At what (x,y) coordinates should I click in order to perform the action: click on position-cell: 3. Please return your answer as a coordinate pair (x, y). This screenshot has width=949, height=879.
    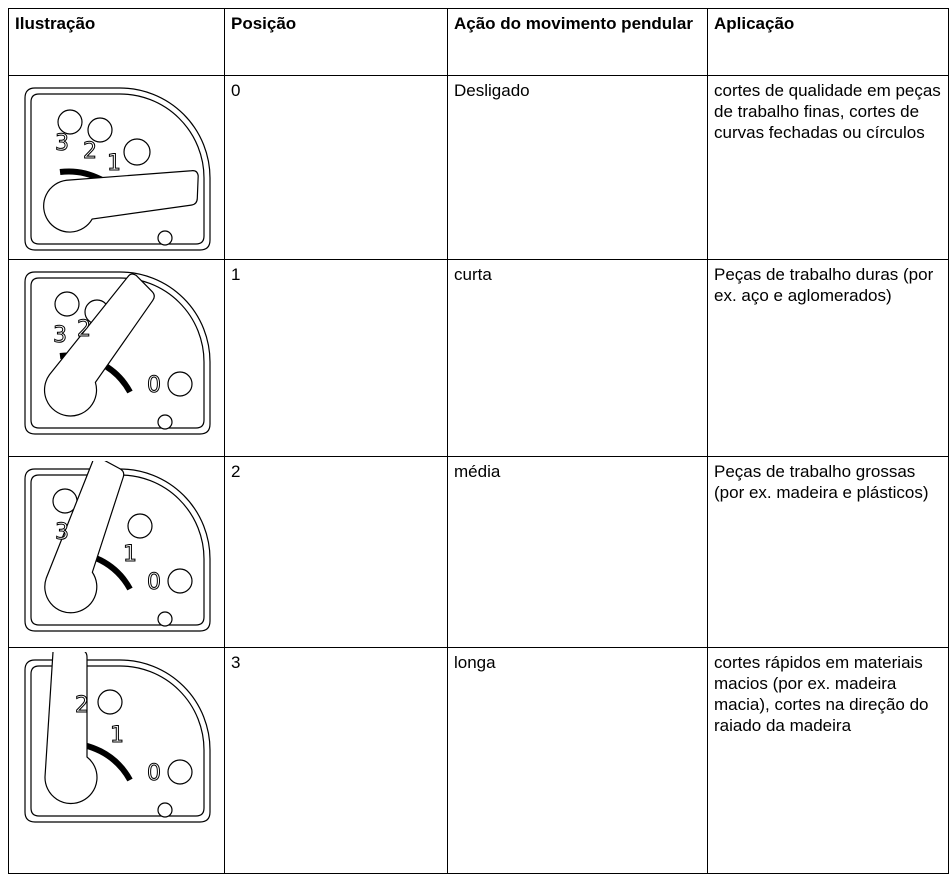
    Looking at the image, I should click on (336, 760).